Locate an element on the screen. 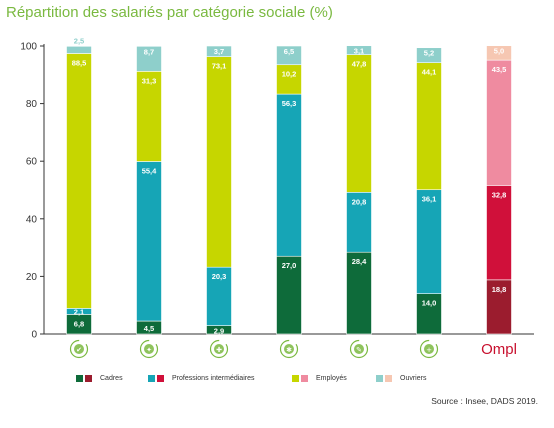  sector-c-icon: ✚ is located at coordinates (219, 349).